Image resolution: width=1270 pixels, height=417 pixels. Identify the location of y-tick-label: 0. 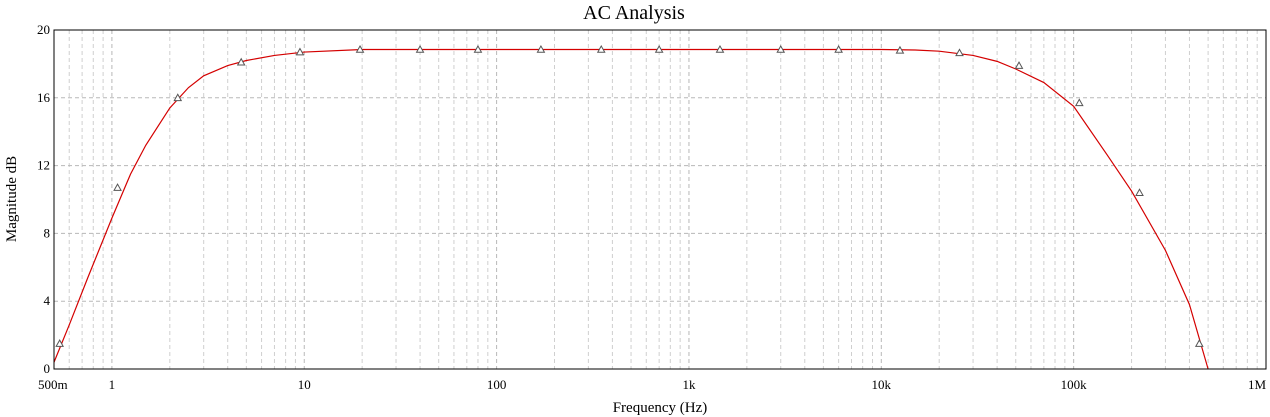
(47, 368).